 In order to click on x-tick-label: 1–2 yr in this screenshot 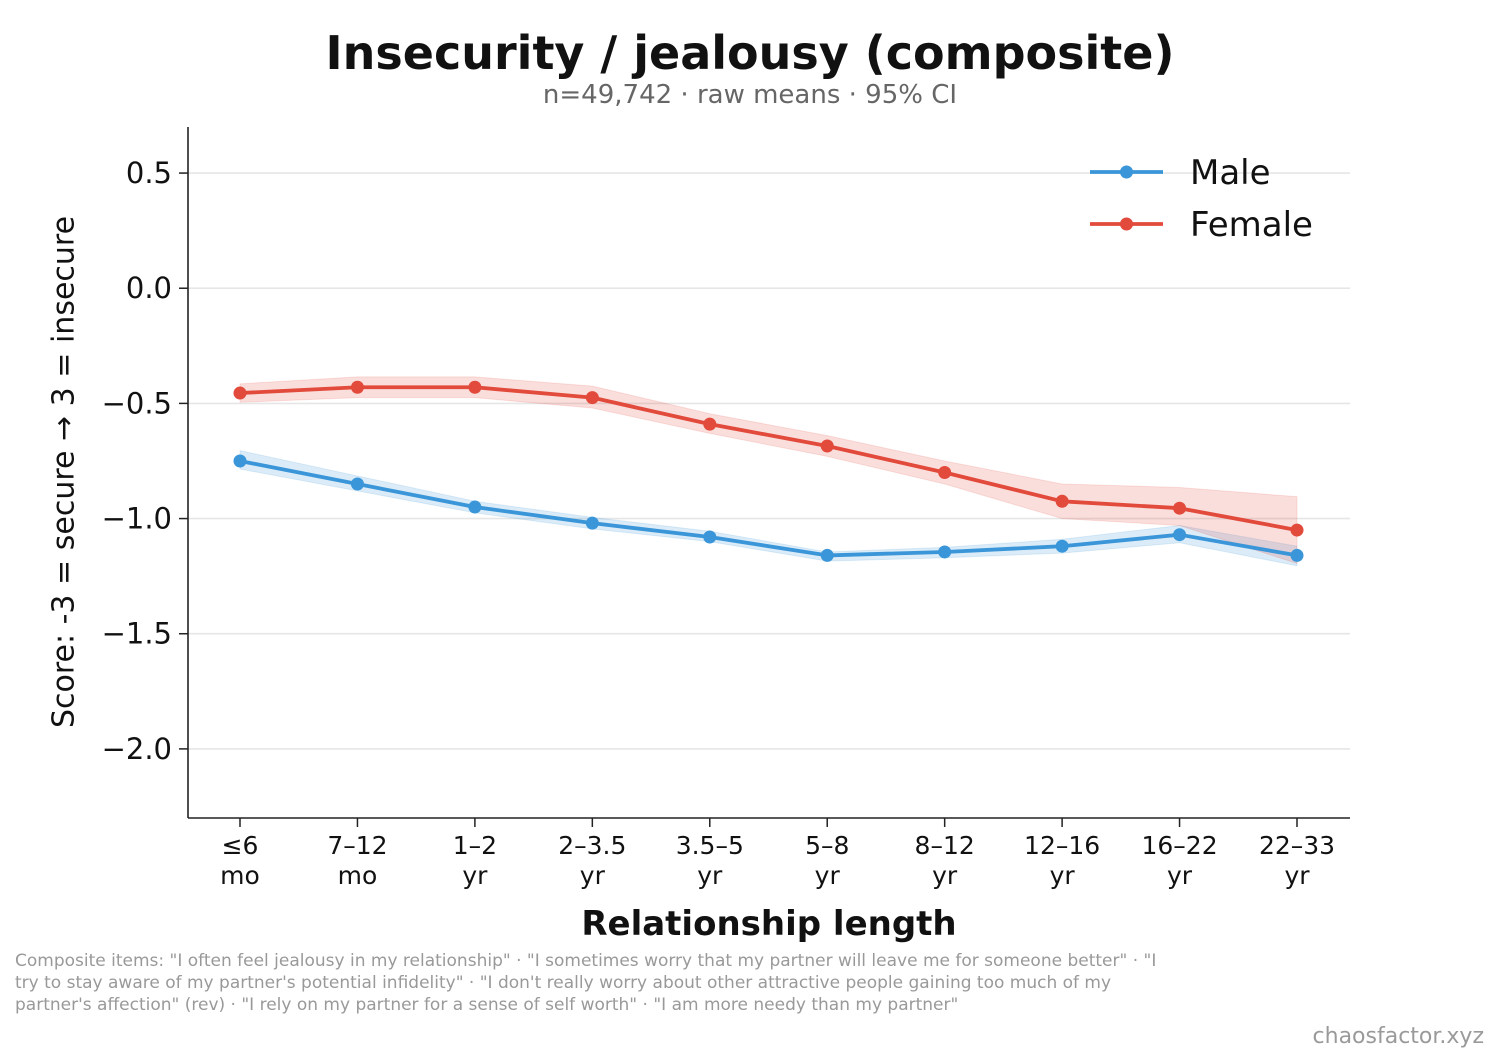, I will do `click(475, 860)`.